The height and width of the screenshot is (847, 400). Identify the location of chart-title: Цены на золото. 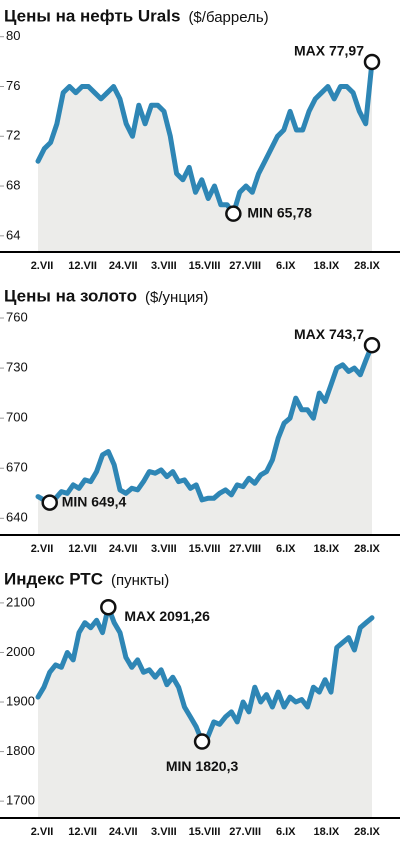
(70, 295).